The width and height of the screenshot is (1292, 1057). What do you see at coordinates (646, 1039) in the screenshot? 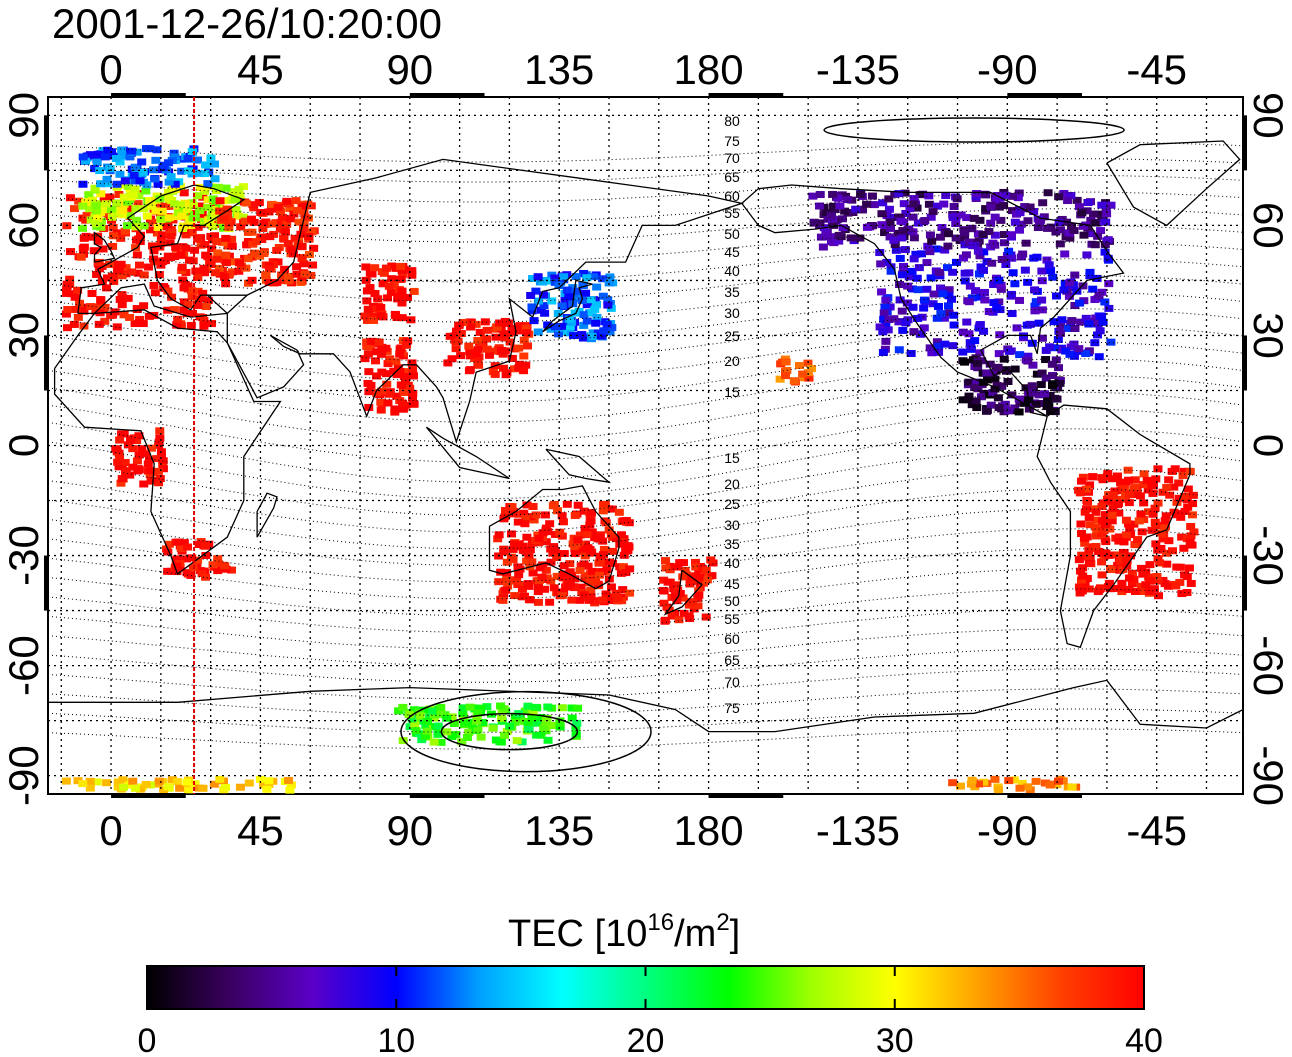
I see `colorbar-tick-label: 20` at bounding box center [646, 1039].